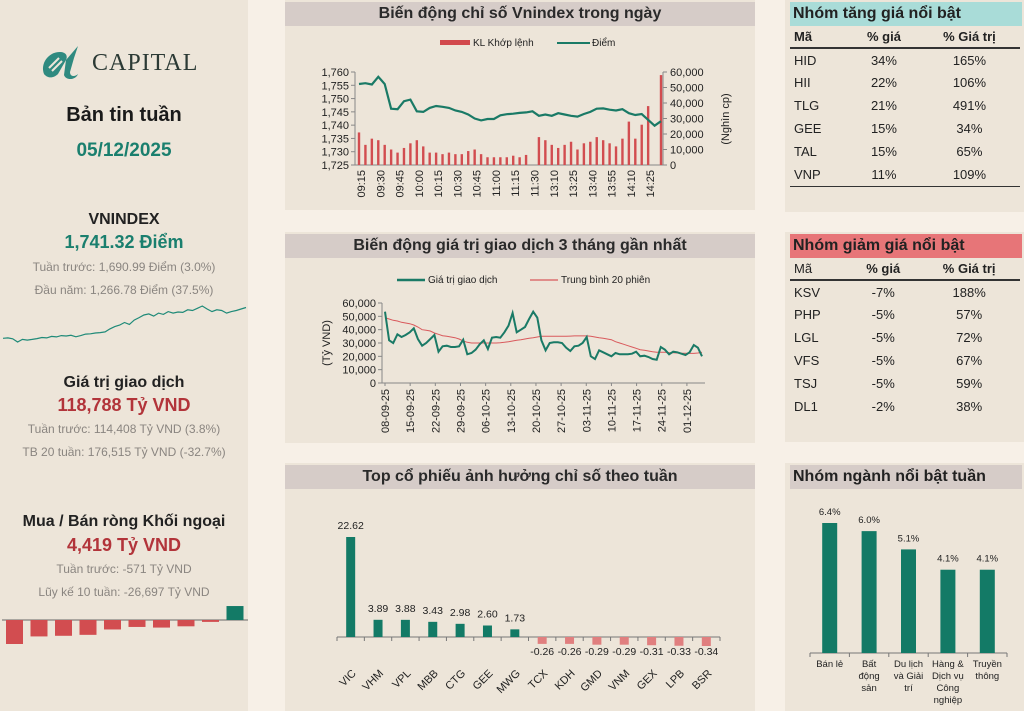 The image size is (1024, 711). I want to click on gainer-row: TAL 15% 65%, so click(905, 151).